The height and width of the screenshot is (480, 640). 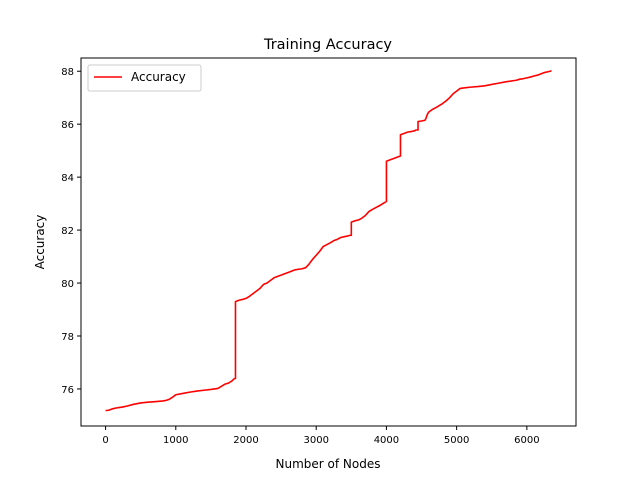 What do you see at coordinates (67, 125) in the screenshot?
I see `y-tick-label: 86` at bounding box center [67, 125].